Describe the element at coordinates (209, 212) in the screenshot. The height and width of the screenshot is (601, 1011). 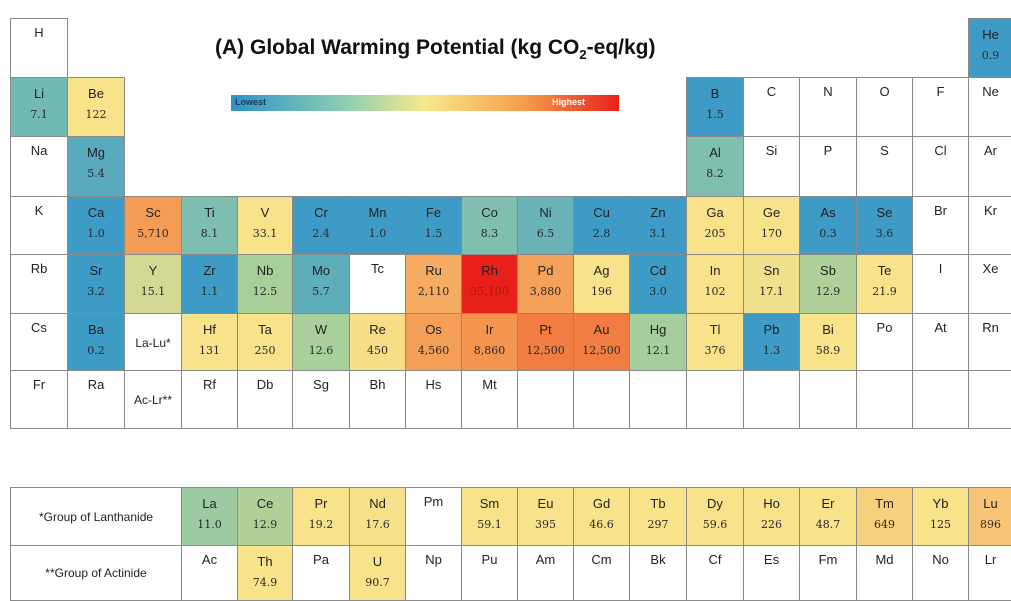
I see `element-symbol: Ti` at that location.